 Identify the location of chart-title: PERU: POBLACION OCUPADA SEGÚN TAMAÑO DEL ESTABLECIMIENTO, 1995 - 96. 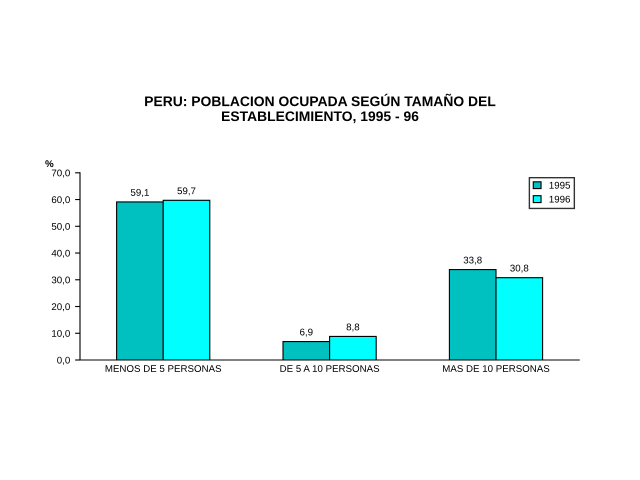
(320, 109).